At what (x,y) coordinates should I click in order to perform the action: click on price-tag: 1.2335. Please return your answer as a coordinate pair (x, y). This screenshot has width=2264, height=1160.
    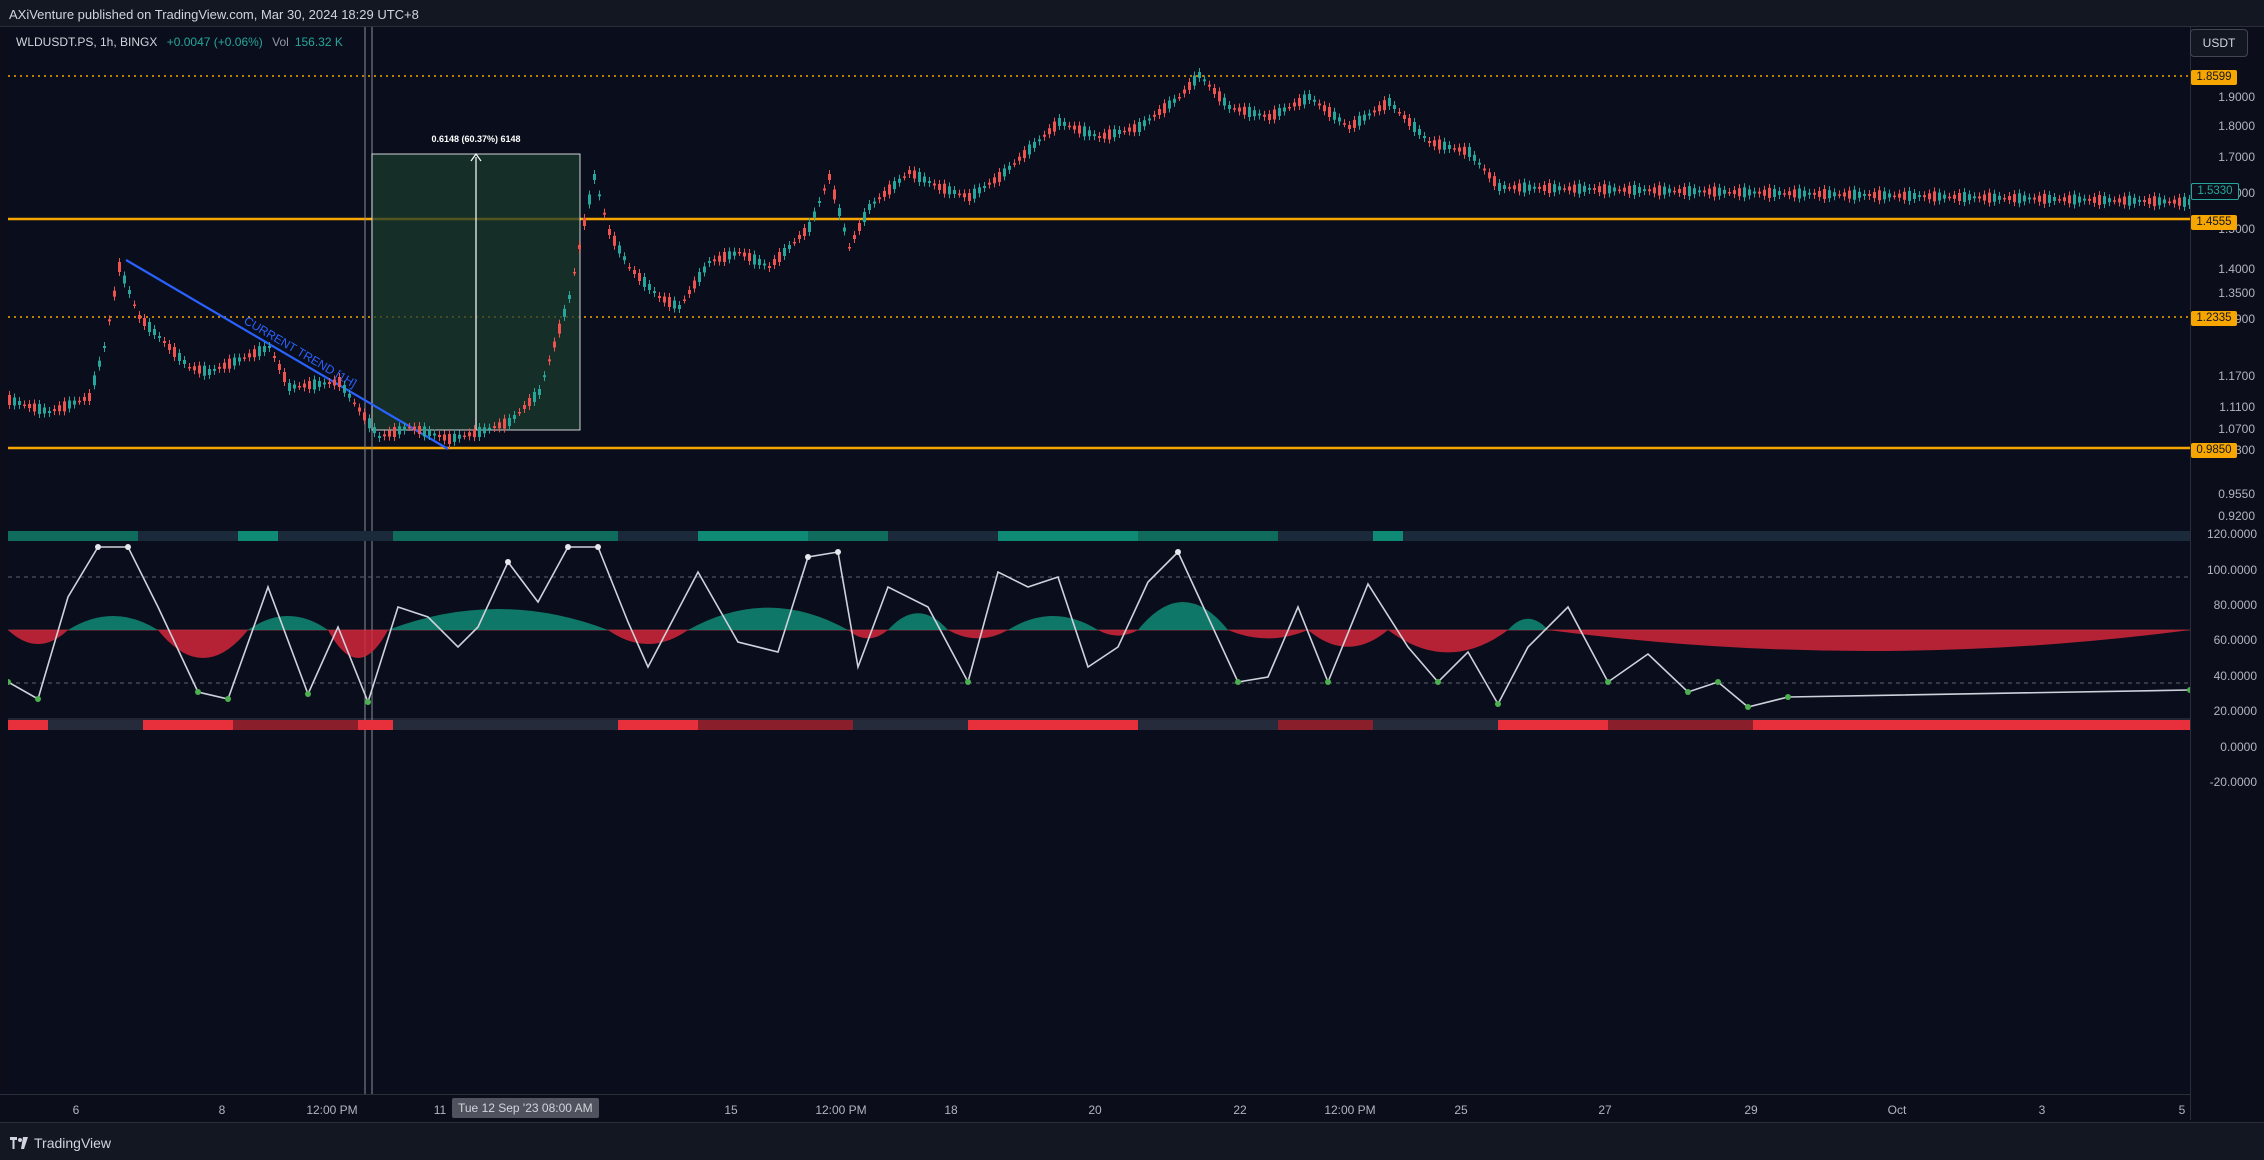
    Looking at the image, I should click on (2214, 318).